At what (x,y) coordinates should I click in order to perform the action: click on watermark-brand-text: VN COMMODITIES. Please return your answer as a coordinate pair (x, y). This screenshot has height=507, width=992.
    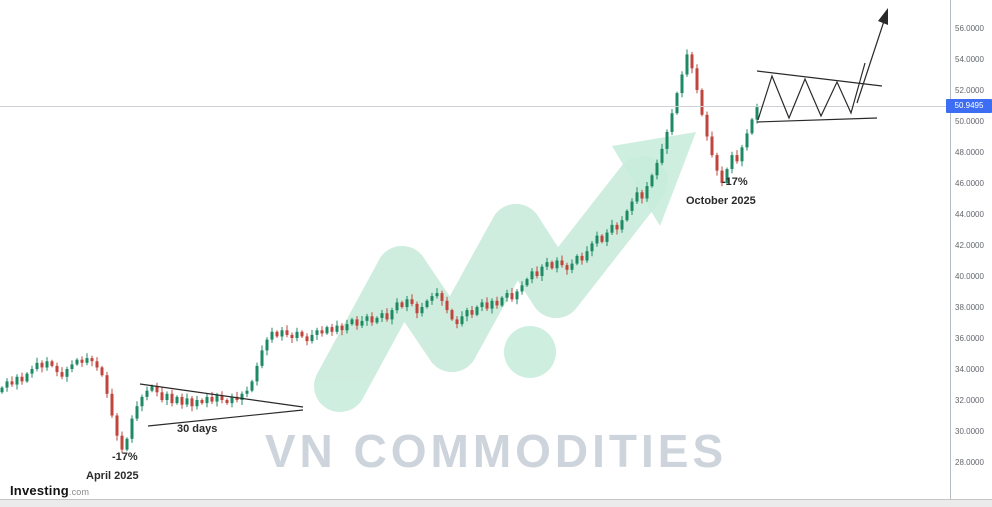
    Looking at the image, I should click on (496, 451).